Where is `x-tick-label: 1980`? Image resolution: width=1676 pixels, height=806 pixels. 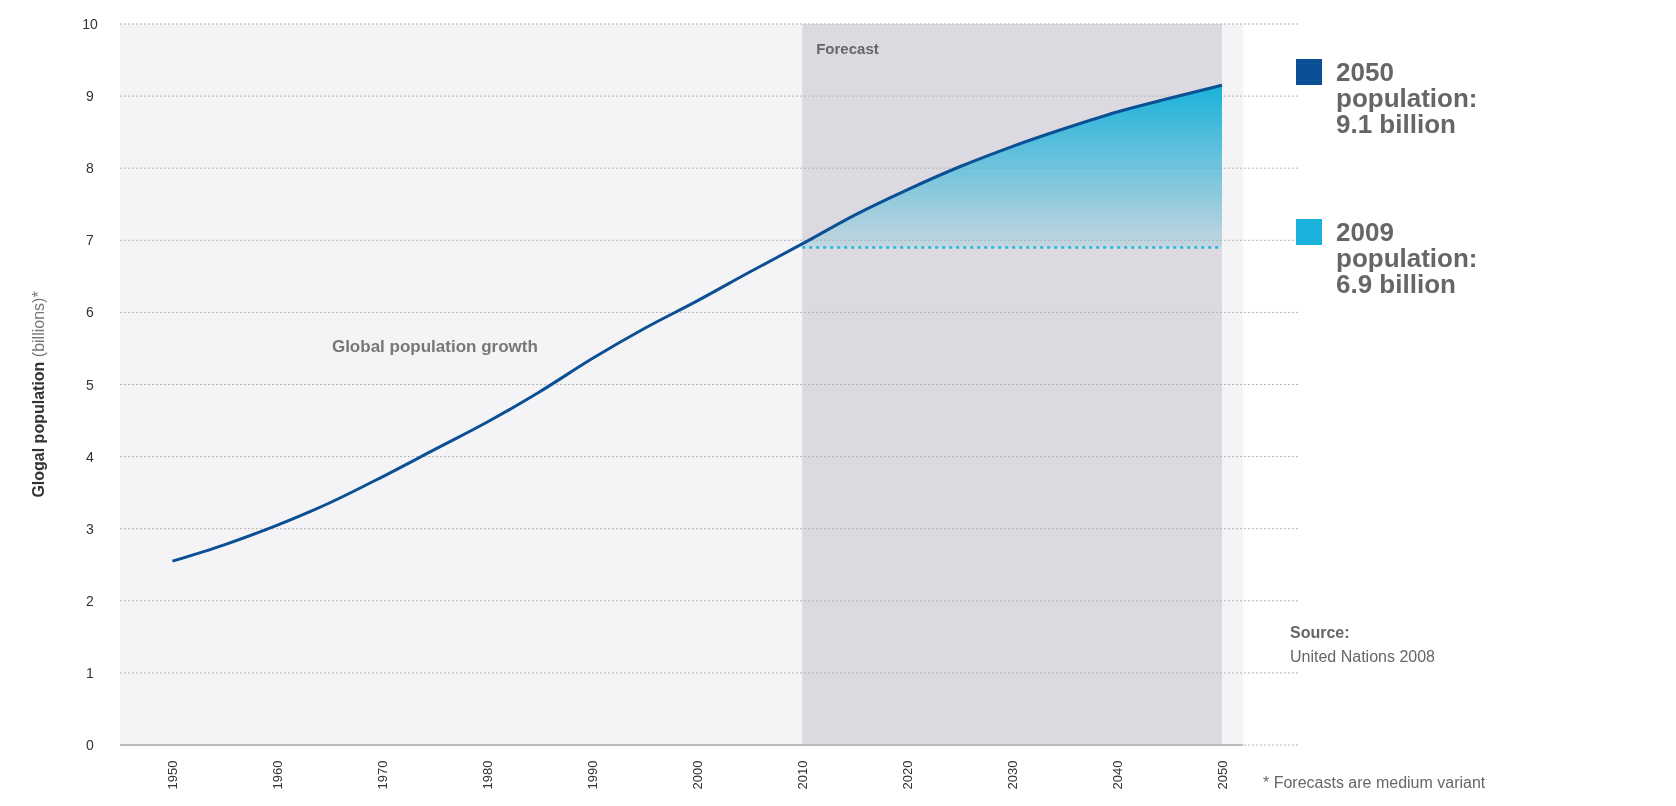
x-tick-label: 1980 is located at coordinates (487, 775).